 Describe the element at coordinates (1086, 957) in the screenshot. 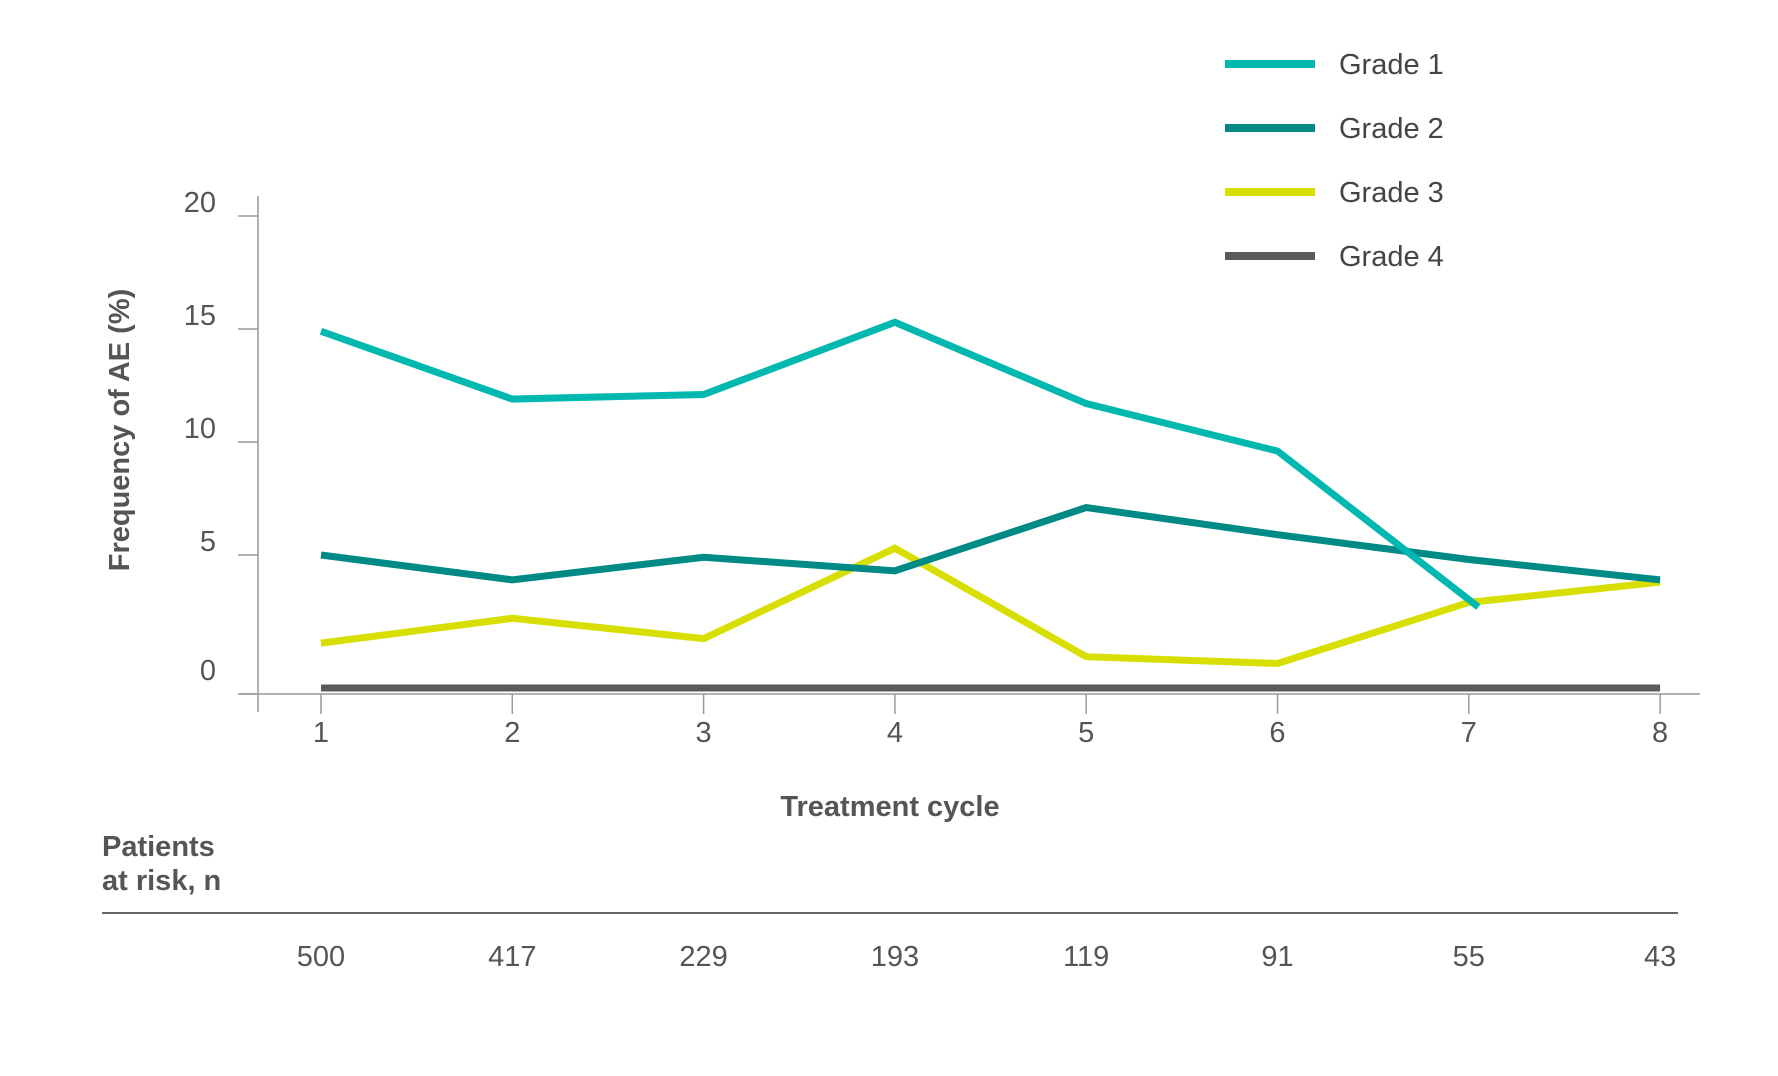

I see `risk-table-value: 119` at that location.